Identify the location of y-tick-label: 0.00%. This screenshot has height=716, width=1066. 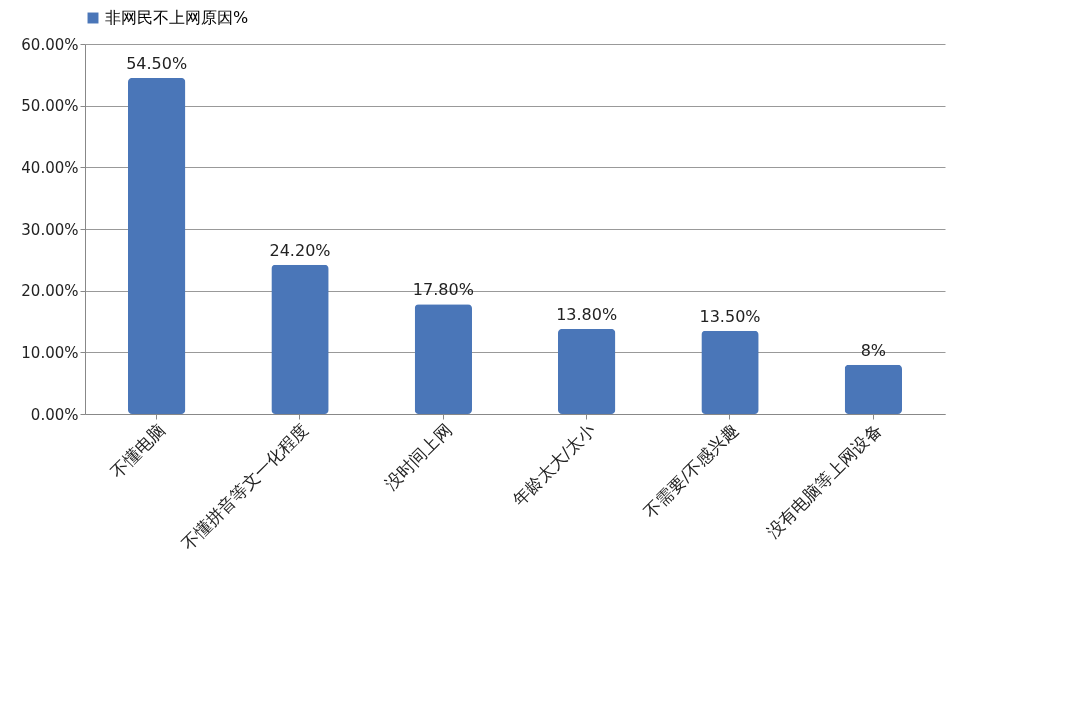
(54, 414).